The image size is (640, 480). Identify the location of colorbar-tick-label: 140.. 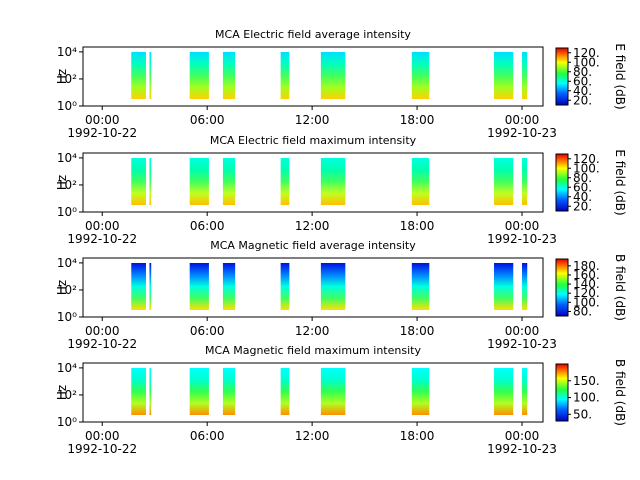
(586, 284).